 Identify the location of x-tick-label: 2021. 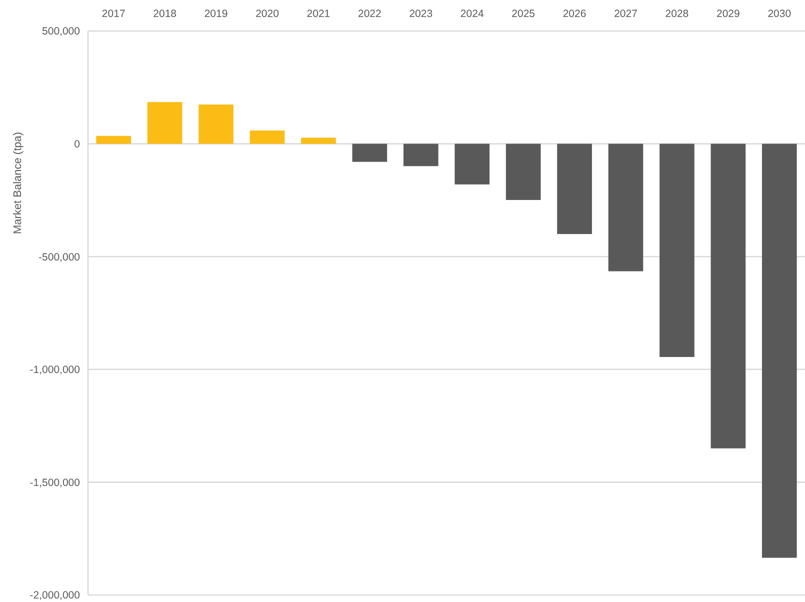
(318, 14).